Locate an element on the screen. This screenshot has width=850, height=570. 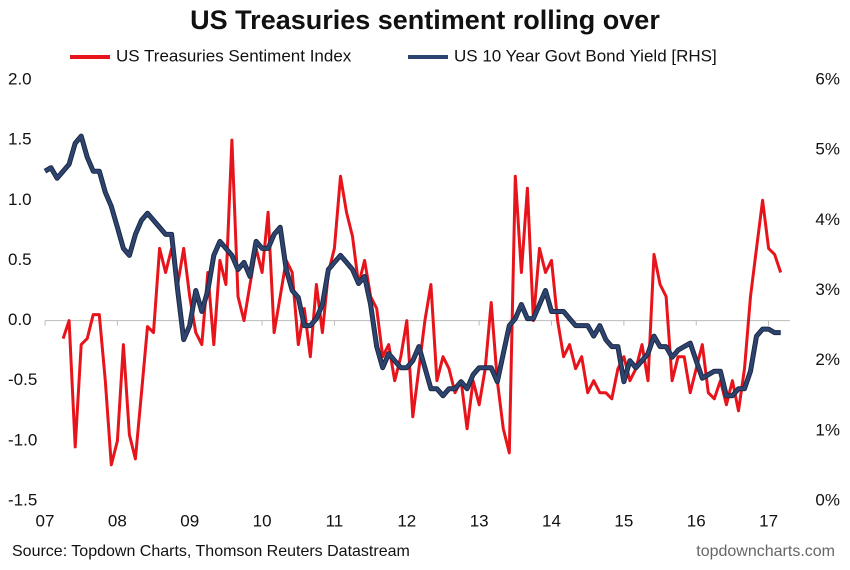
y-tick-label: 1.5 is located at coordinates (20, 139).